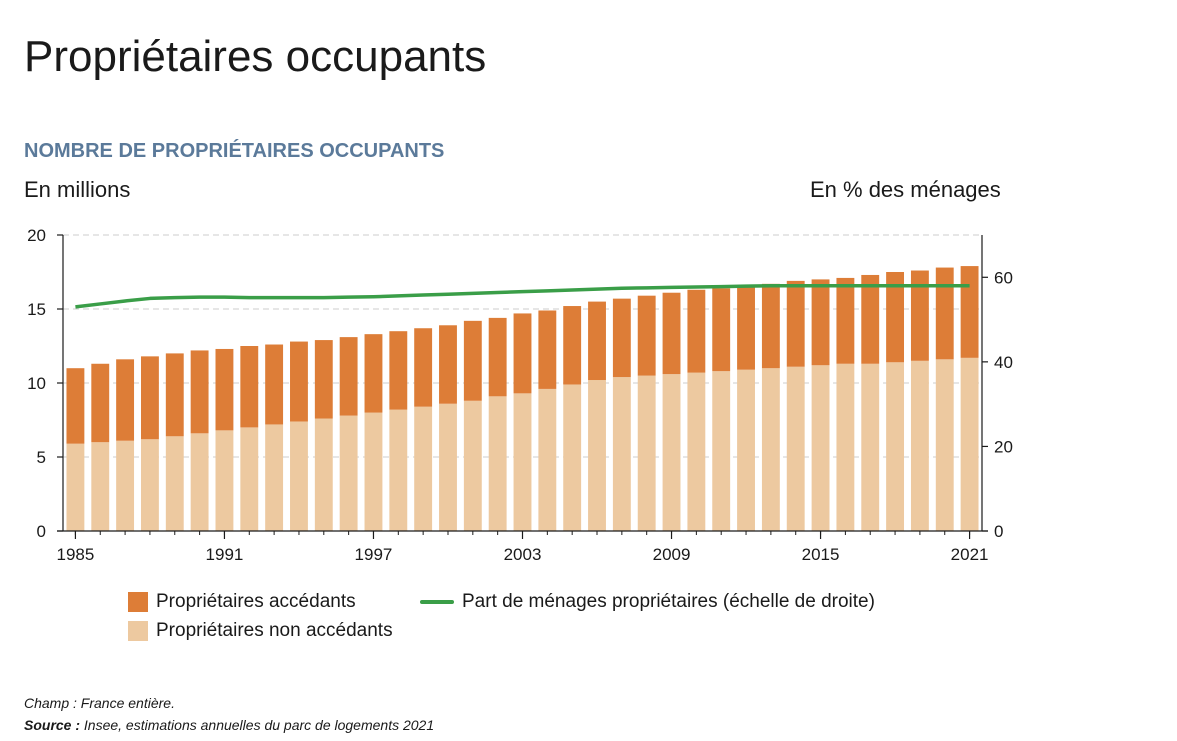  What do you see at coordinates (52, 725) in the screenshot?
I see `source-label: Source :` at bounding box center [52, 725].